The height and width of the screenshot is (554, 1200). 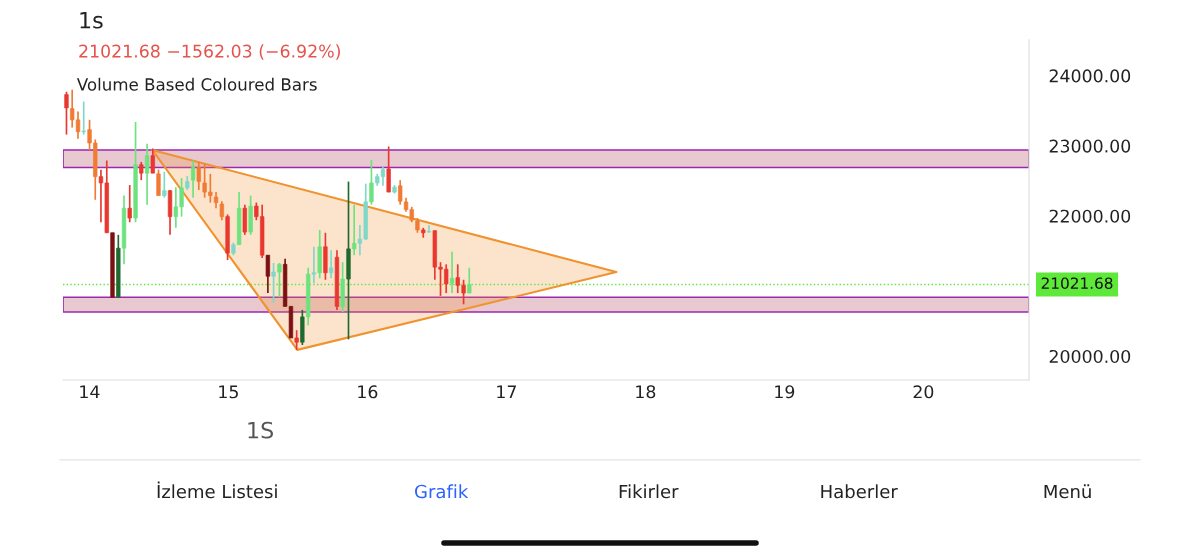 I want to click on ref-line-label: 21021.68, so click(x=1077, y=283).